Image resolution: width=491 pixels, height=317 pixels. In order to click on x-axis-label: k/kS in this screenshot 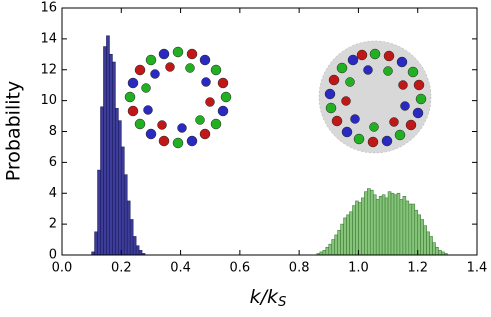, I will do `click(268, 298)`.